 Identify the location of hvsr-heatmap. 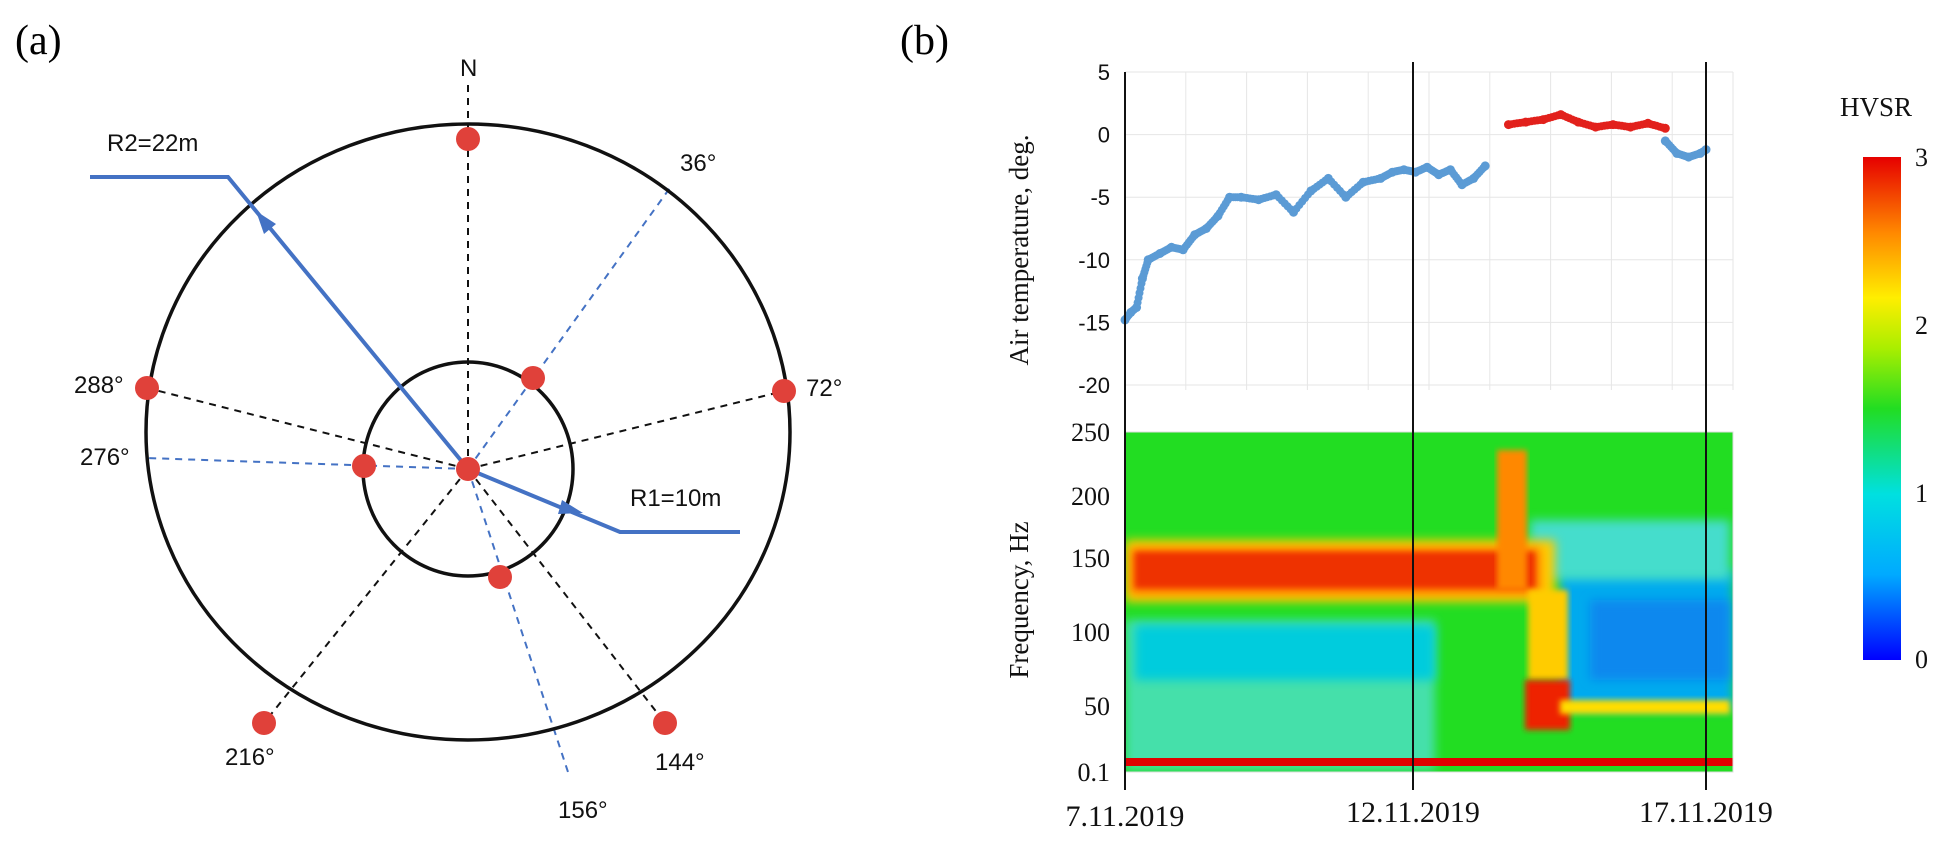
(1429, 602).